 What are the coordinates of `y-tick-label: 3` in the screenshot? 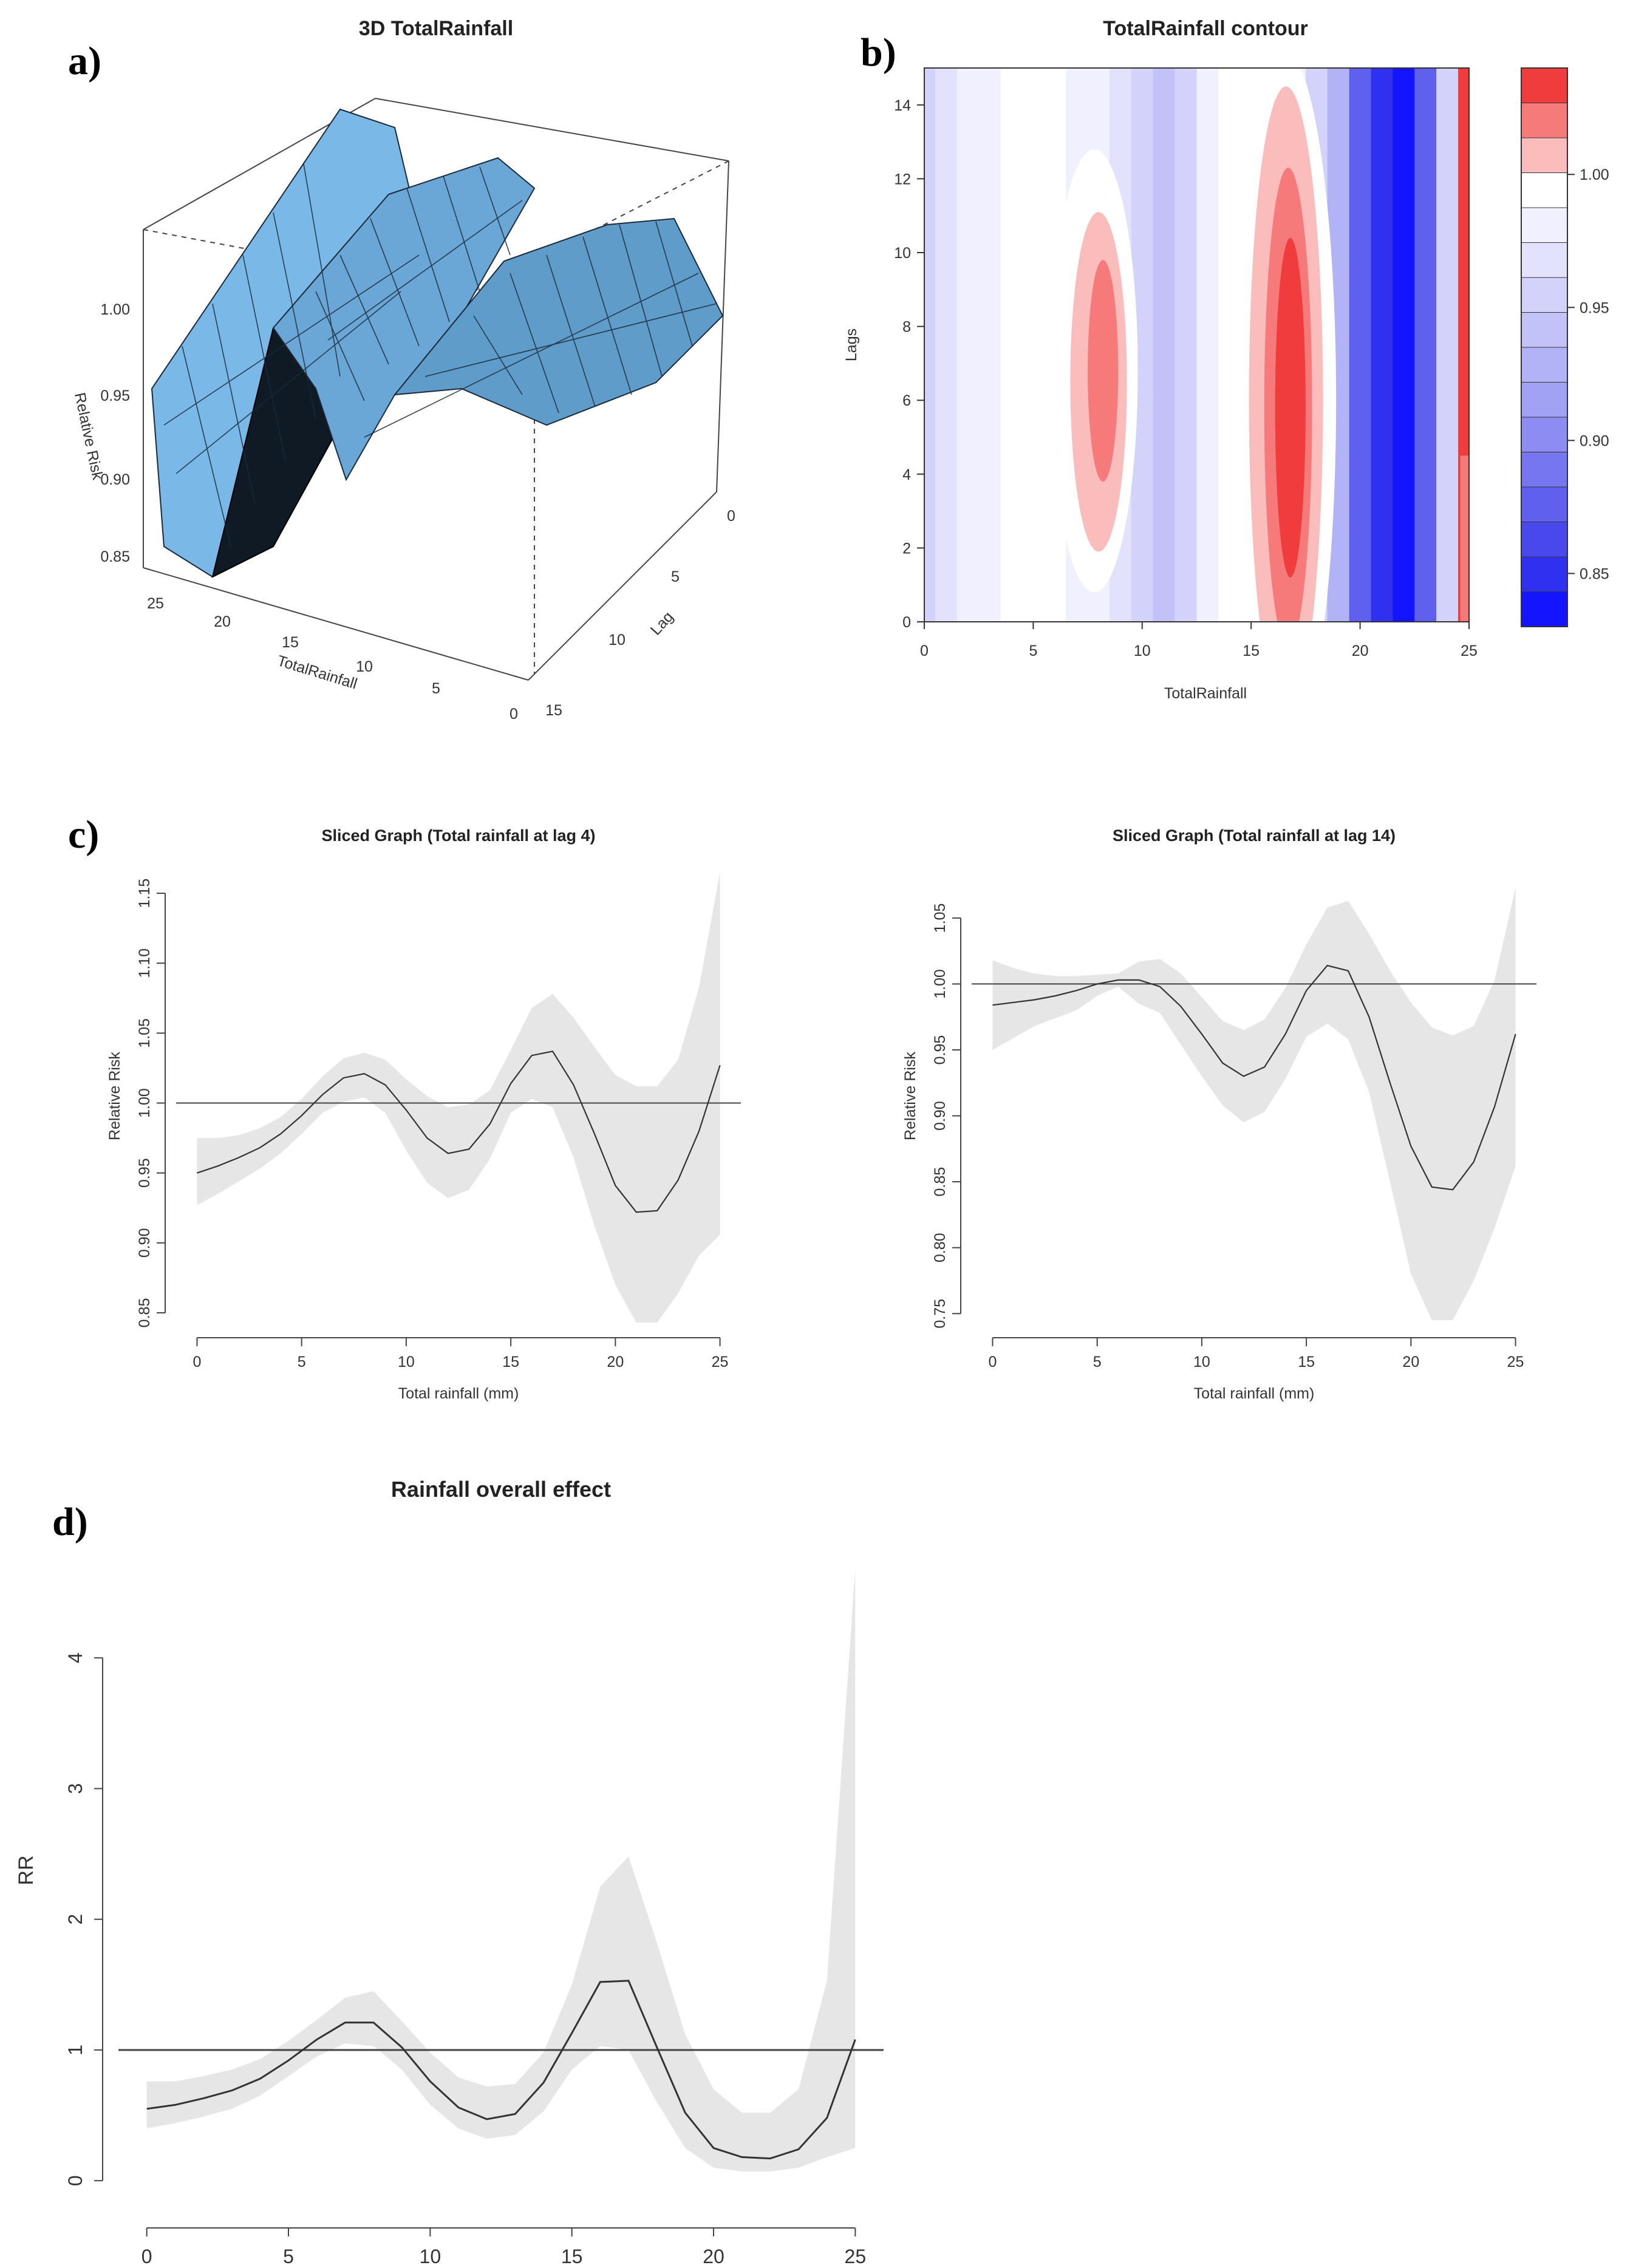 It's located at (75, 1788).